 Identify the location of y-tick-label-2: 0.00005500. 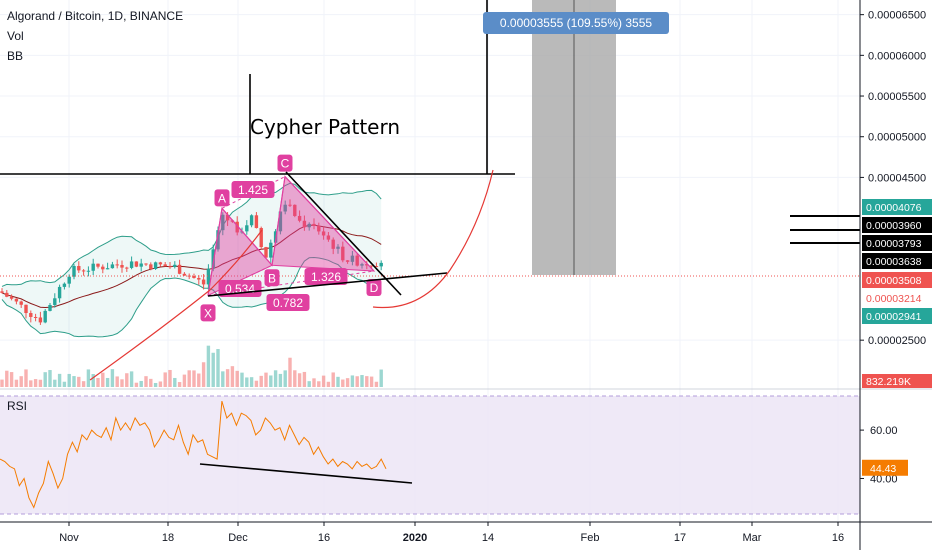
(897, 97).